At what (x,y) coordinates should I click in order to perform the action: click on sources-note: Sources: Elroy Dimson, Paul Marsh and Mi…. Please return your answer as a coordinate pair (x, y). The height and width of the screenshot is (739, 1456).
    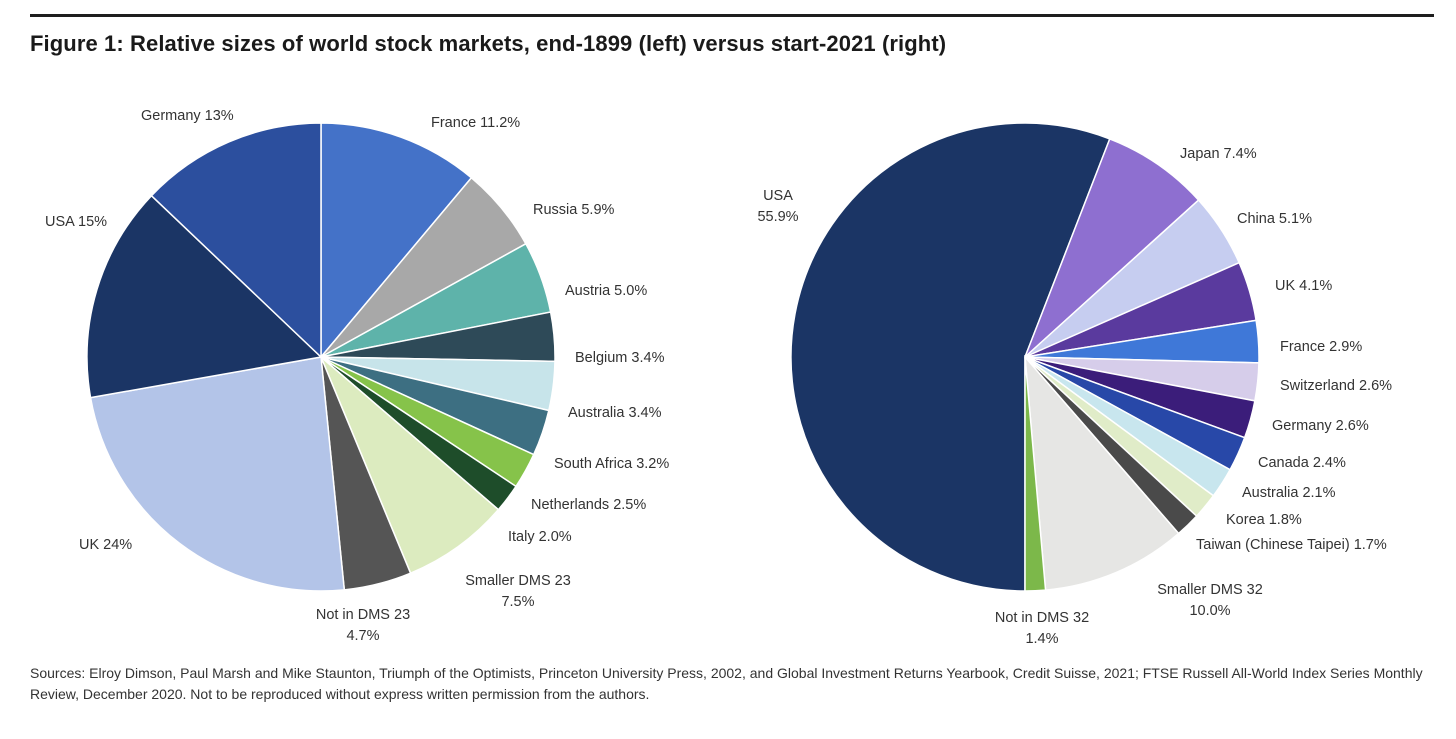
    Looking at the image, I should click on (726, 683).